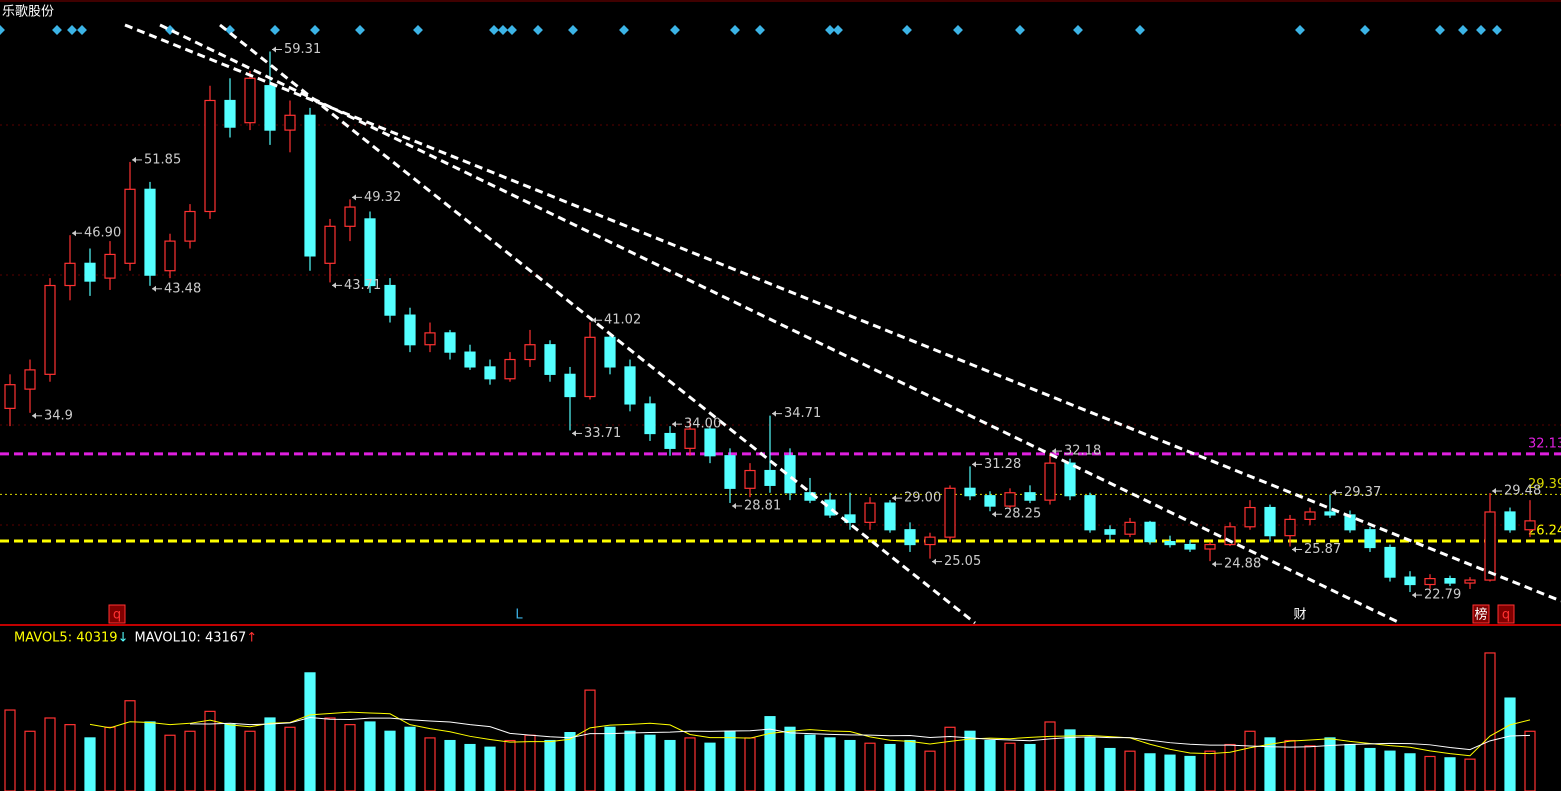 The width and height of the screenshot is (1561, 791). What do you see at coordinates (102, 233) in the screenshot?
I see `annotation-label: 46.90` at bounding box center [102, 233].